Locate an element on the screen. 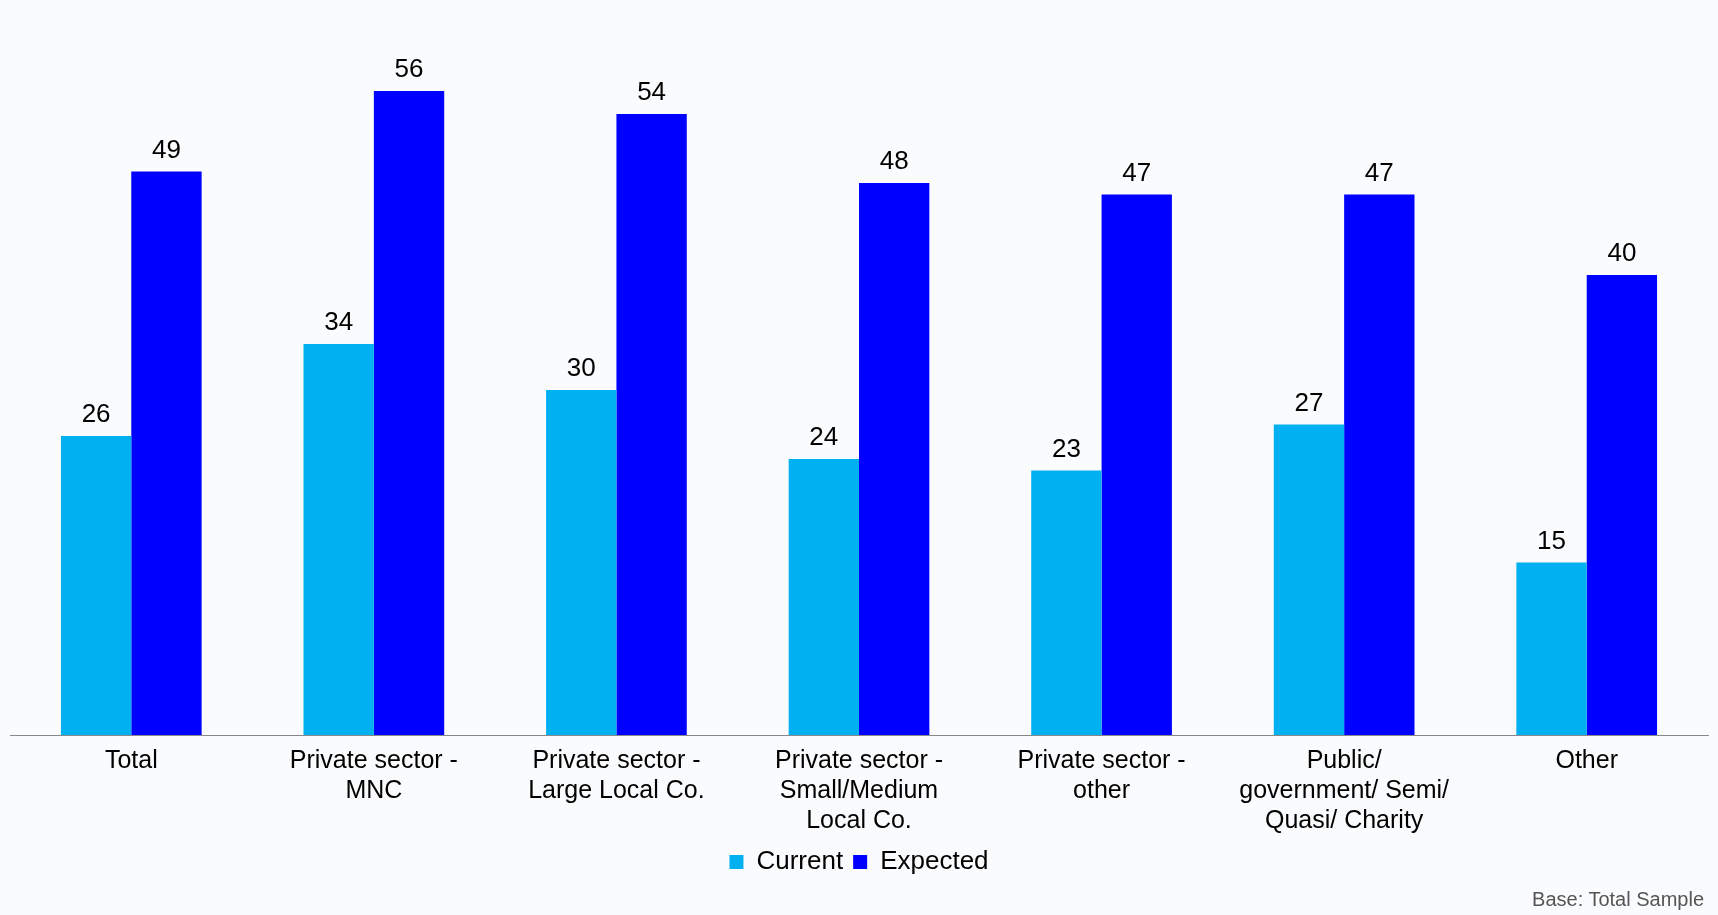 This screenshot has width=1718, height=915. x-tick-label: Total is located at coordinates (131, 758).